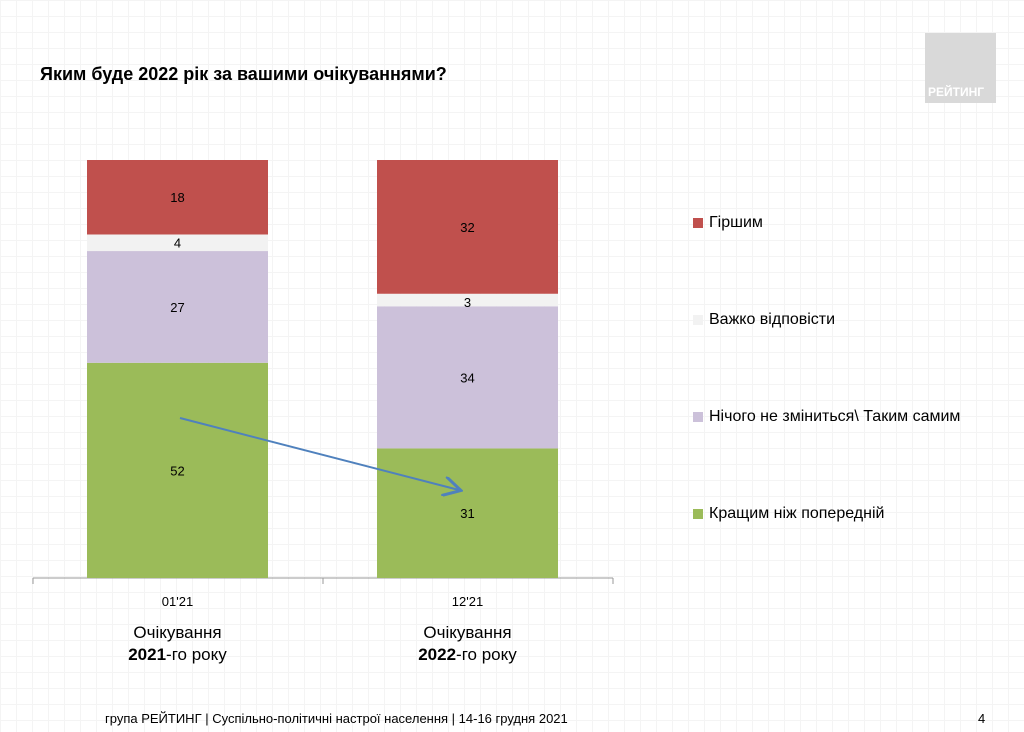 The image size is (1024, 732). I want to click on data-label: 4, so click(177, 242).